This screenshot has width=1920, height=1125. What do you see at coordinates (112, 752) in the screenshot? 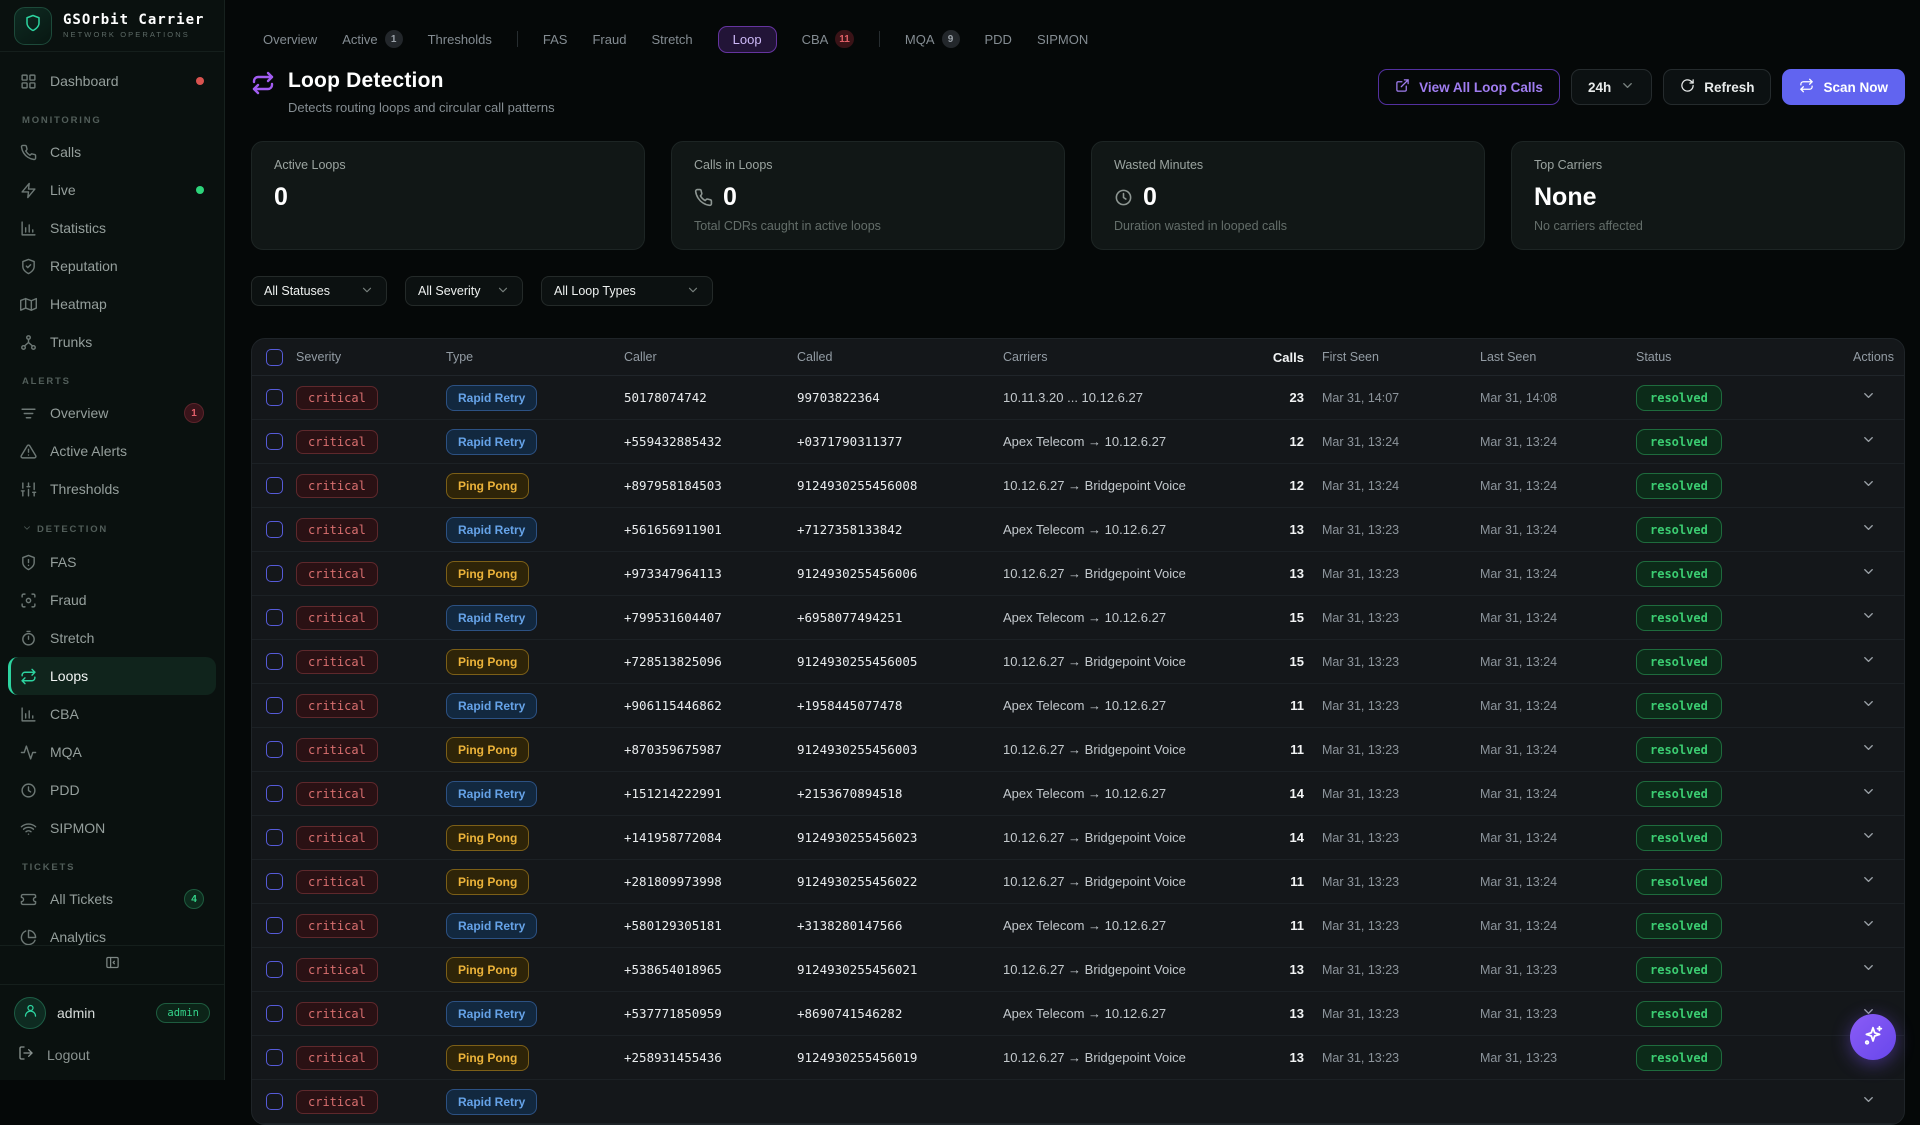
I see `sidebar-item-mqa: MQA` at bounding box center [112, 752].